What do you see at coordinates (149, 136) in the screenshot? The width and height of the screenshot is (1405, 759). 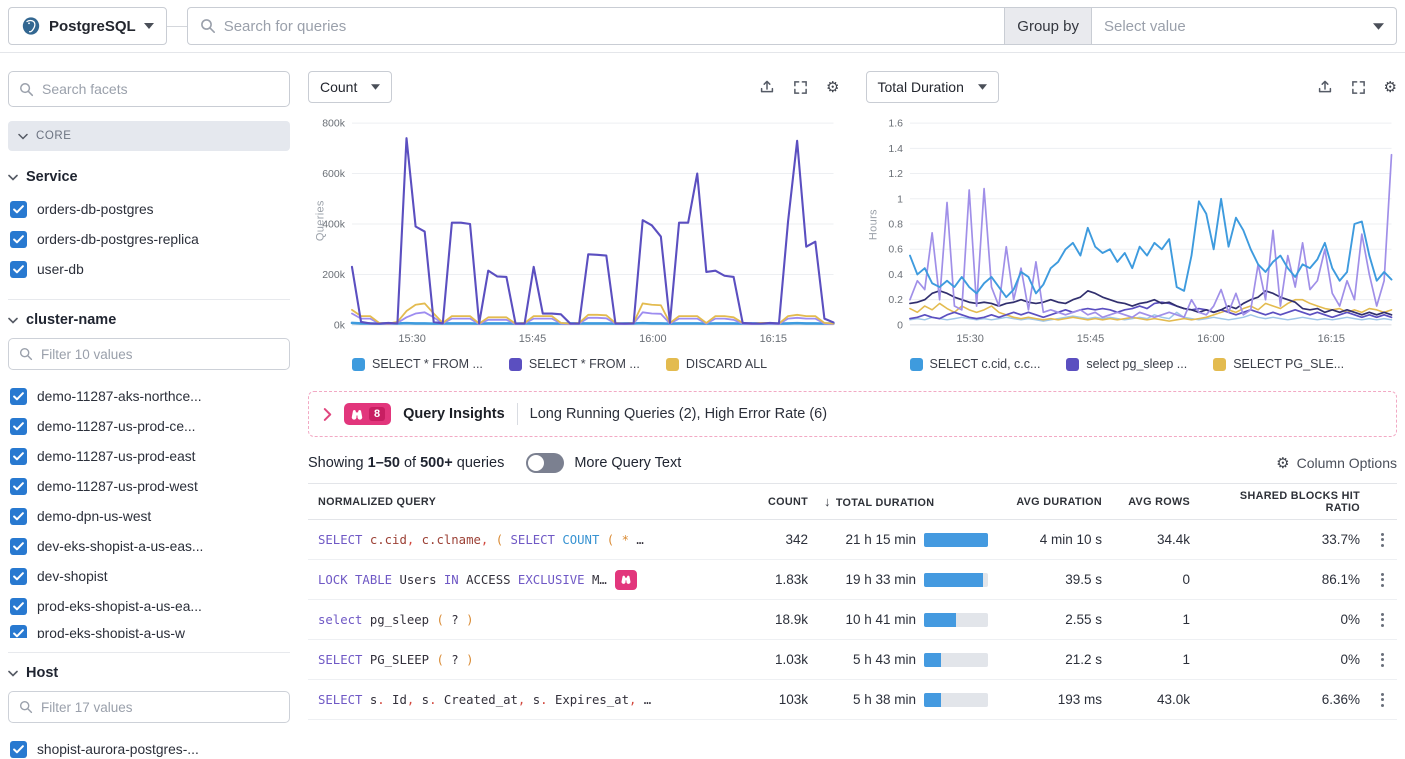 I see `core-section-header: CORE` at bounding box center [149, 136].